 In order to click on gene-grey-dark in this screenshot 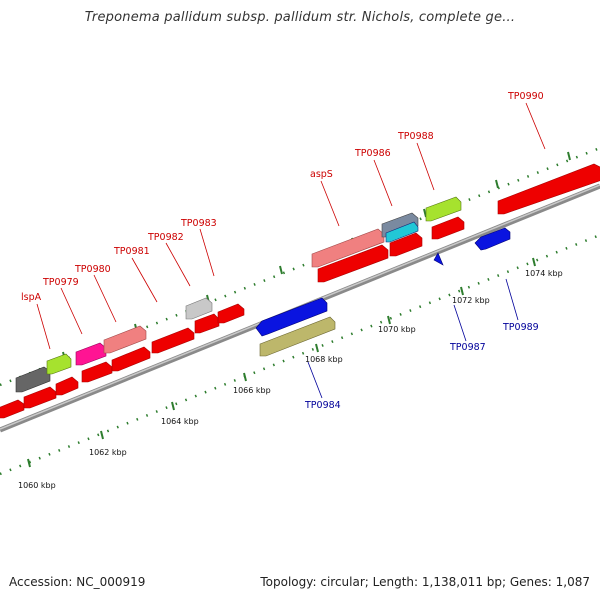, I will do `click(33, 379)`.